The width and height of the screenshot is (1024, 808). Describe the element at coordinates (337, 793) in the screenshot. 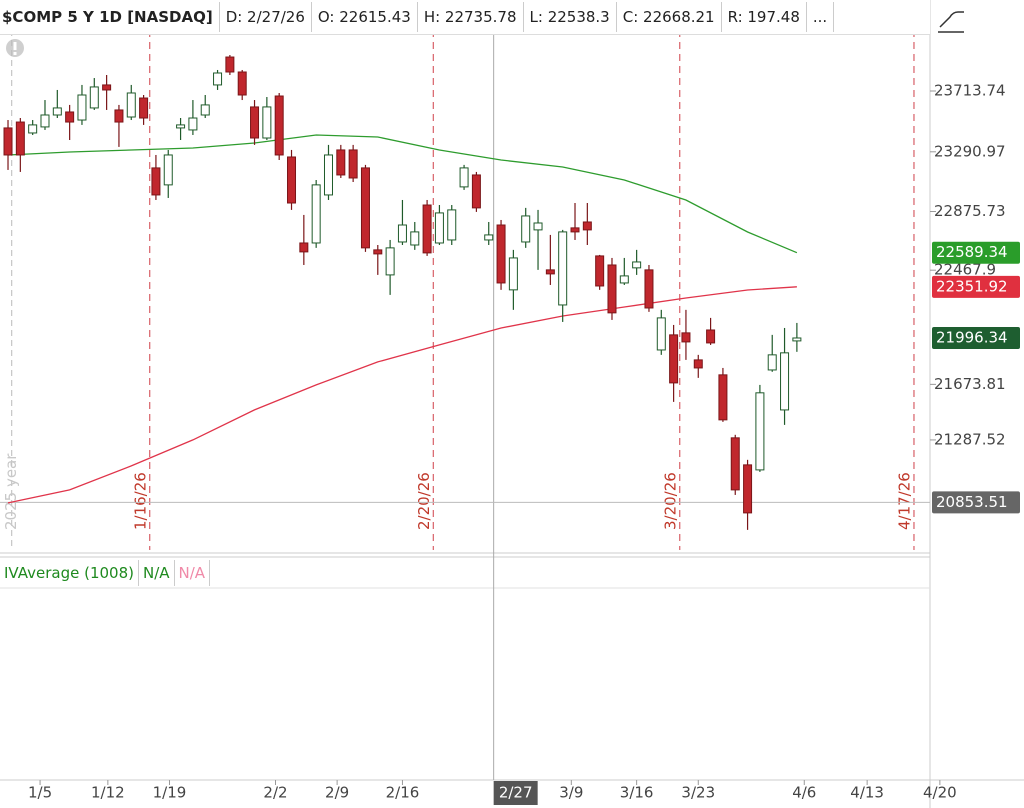

I see `x-tick-label: 2/9` at that location.